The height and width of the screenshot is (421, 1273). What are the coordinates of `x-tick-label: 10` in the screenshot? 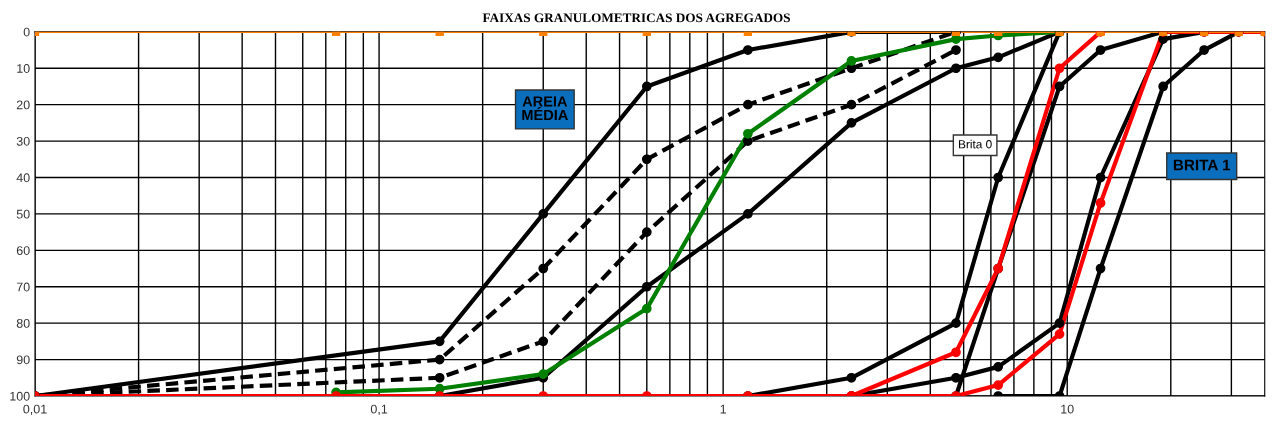 It's located at (1067, 409).